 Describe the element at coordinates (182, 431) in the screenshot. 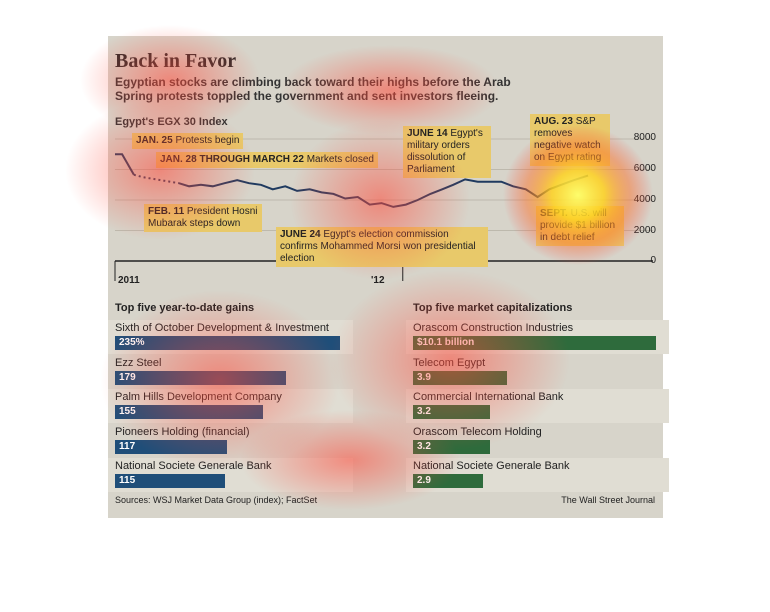

I see `bar-category-label: Pioneers Holding (financial)` at that location.